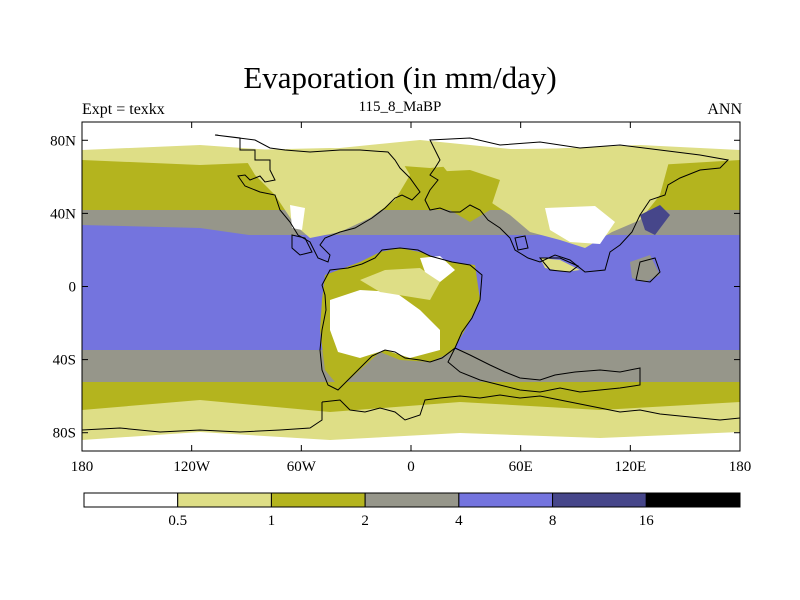  What do you see at coordinates (630, 467) in the screenshot?
I see `lon-tick-label: 120E` at bounding box center [630, 467].